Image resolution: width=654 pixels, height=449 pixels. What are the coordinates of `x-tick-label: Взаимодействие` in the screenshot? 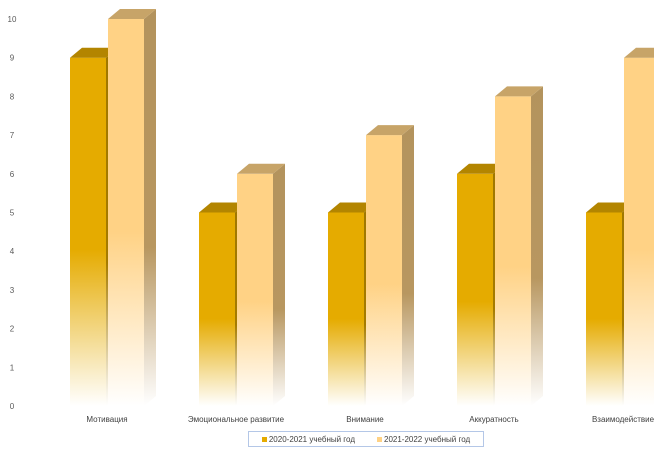 It's located at (623, 419).